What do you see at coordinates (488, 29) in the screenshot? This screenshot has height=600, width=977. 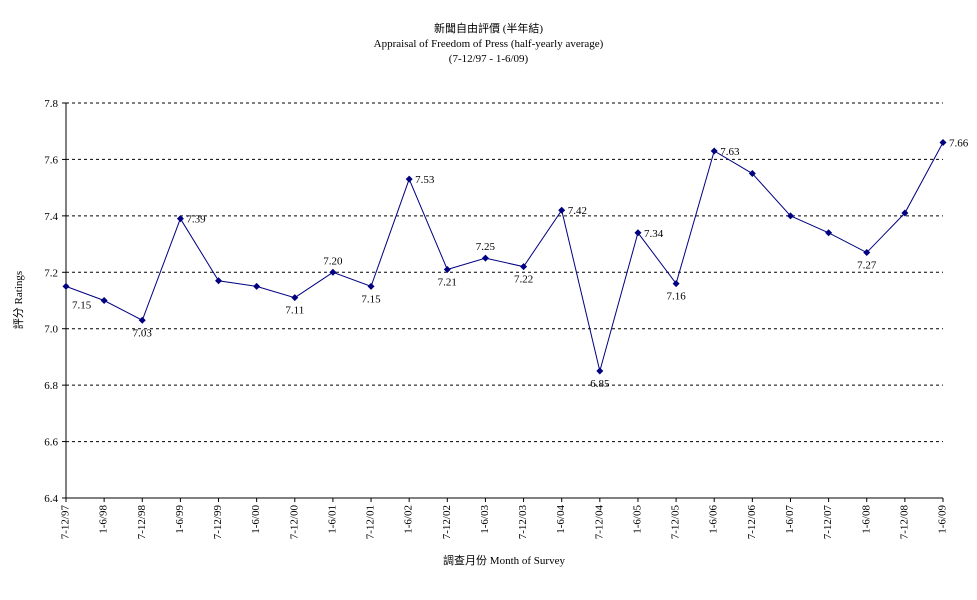 I see `chart-title-zh: 新聞自由評價 (半年結)` at bounding box center [488, 29].